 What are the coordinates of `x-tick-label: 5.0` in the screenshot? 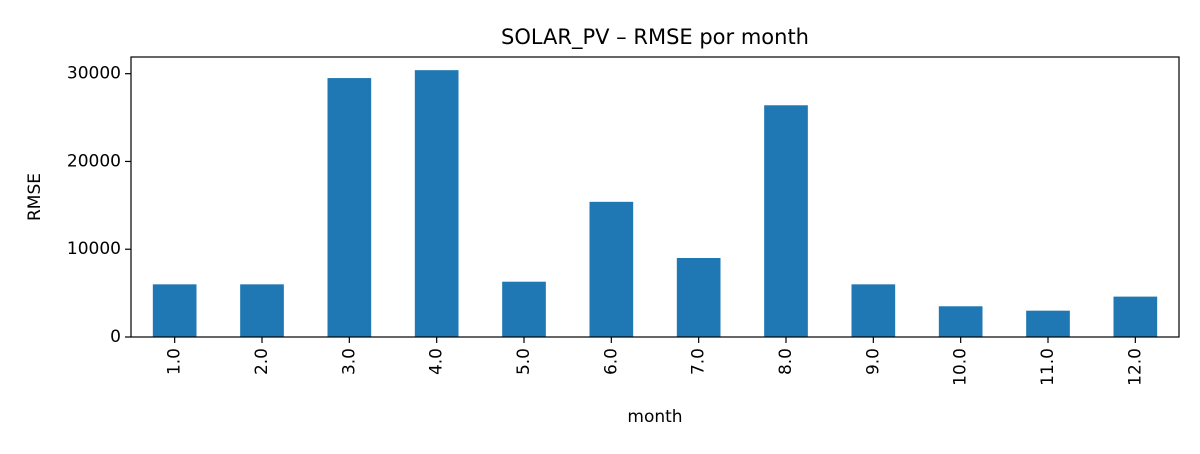 It's located at (524, 361).